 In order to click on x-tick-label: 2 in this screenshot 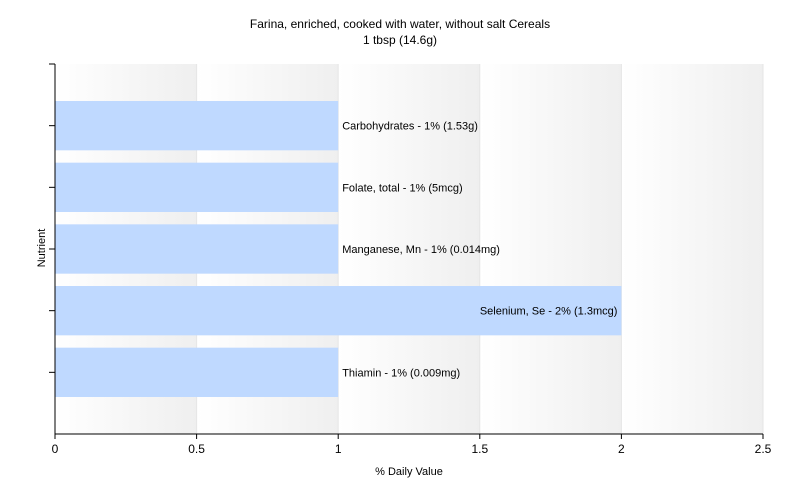, I will do `click(621, 449)`.